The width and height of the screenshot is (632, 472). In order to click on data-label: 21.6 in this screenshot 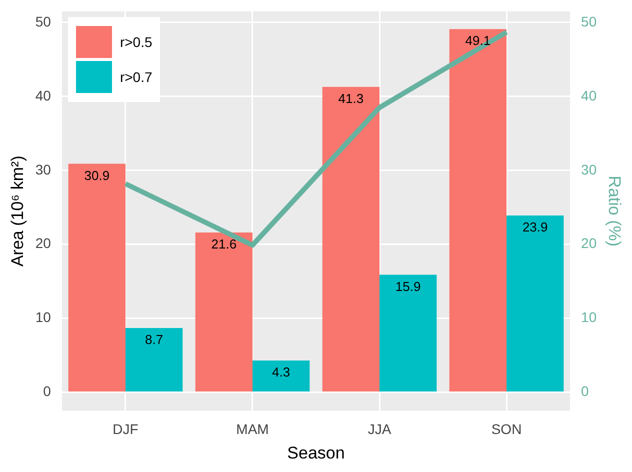, I will do `click(224, 244)`.